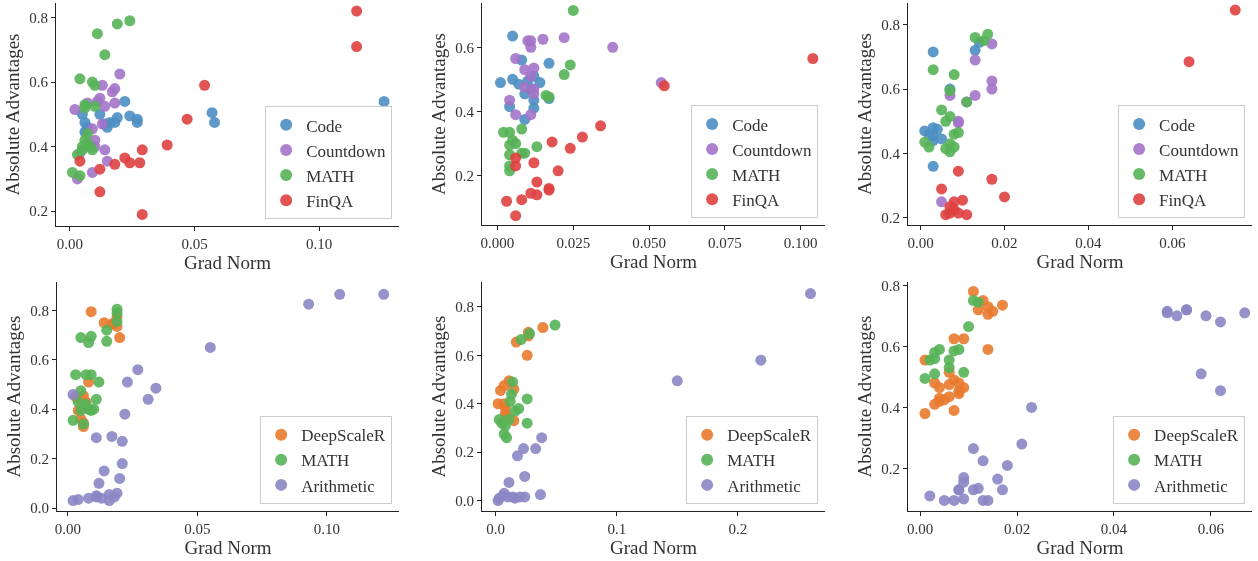 Image resolution: width=1258 pixels, height=561 pixels. I want to click on x-tick-label: 0.000, so click(497, 243).